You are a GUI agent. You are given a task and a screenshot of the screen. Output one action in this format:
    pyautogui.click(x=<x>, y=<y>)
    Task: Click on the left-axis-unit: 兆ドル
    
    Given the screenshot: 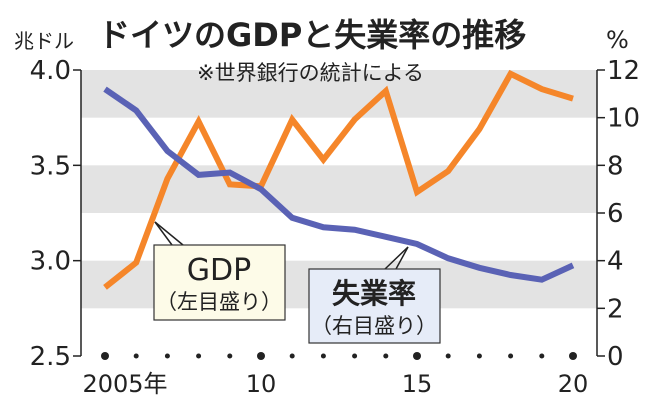 What is the action you would take?
    pyautogui.click(x=44, y=41)
    